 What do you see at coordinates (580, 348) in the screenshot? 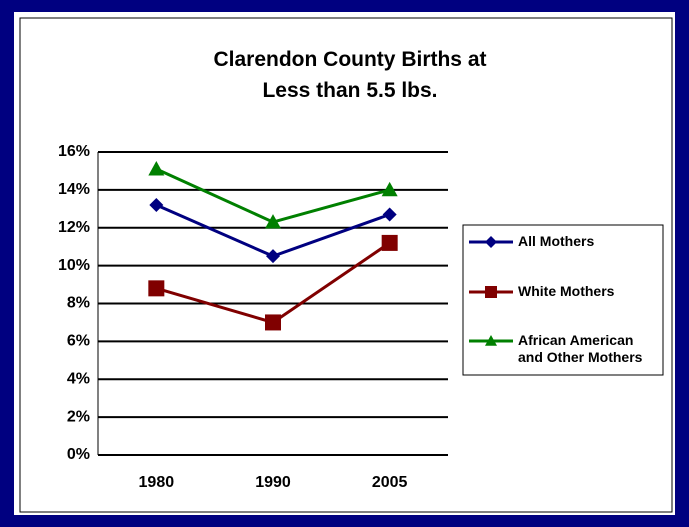
I see `legend-label: African American and Other Mothers` at bounding box center [580, 348].